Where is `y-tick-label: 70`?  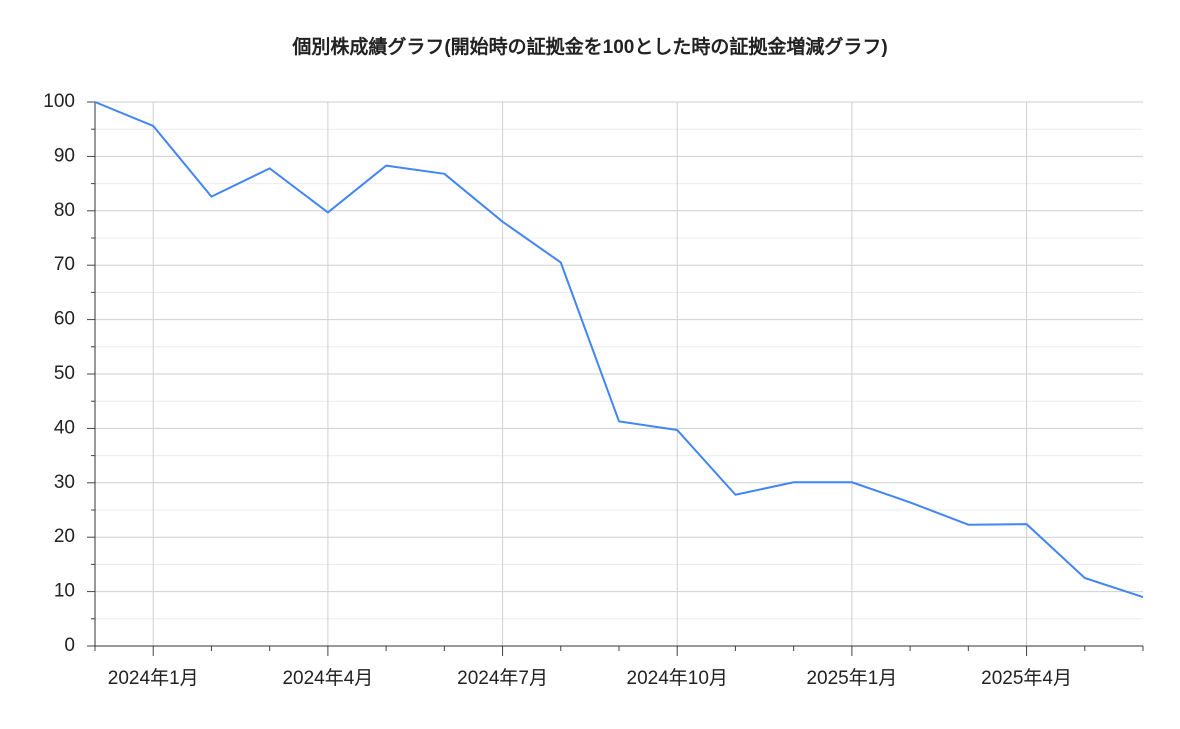
y-tick-label: 70 is located at coordinates (64, 264).